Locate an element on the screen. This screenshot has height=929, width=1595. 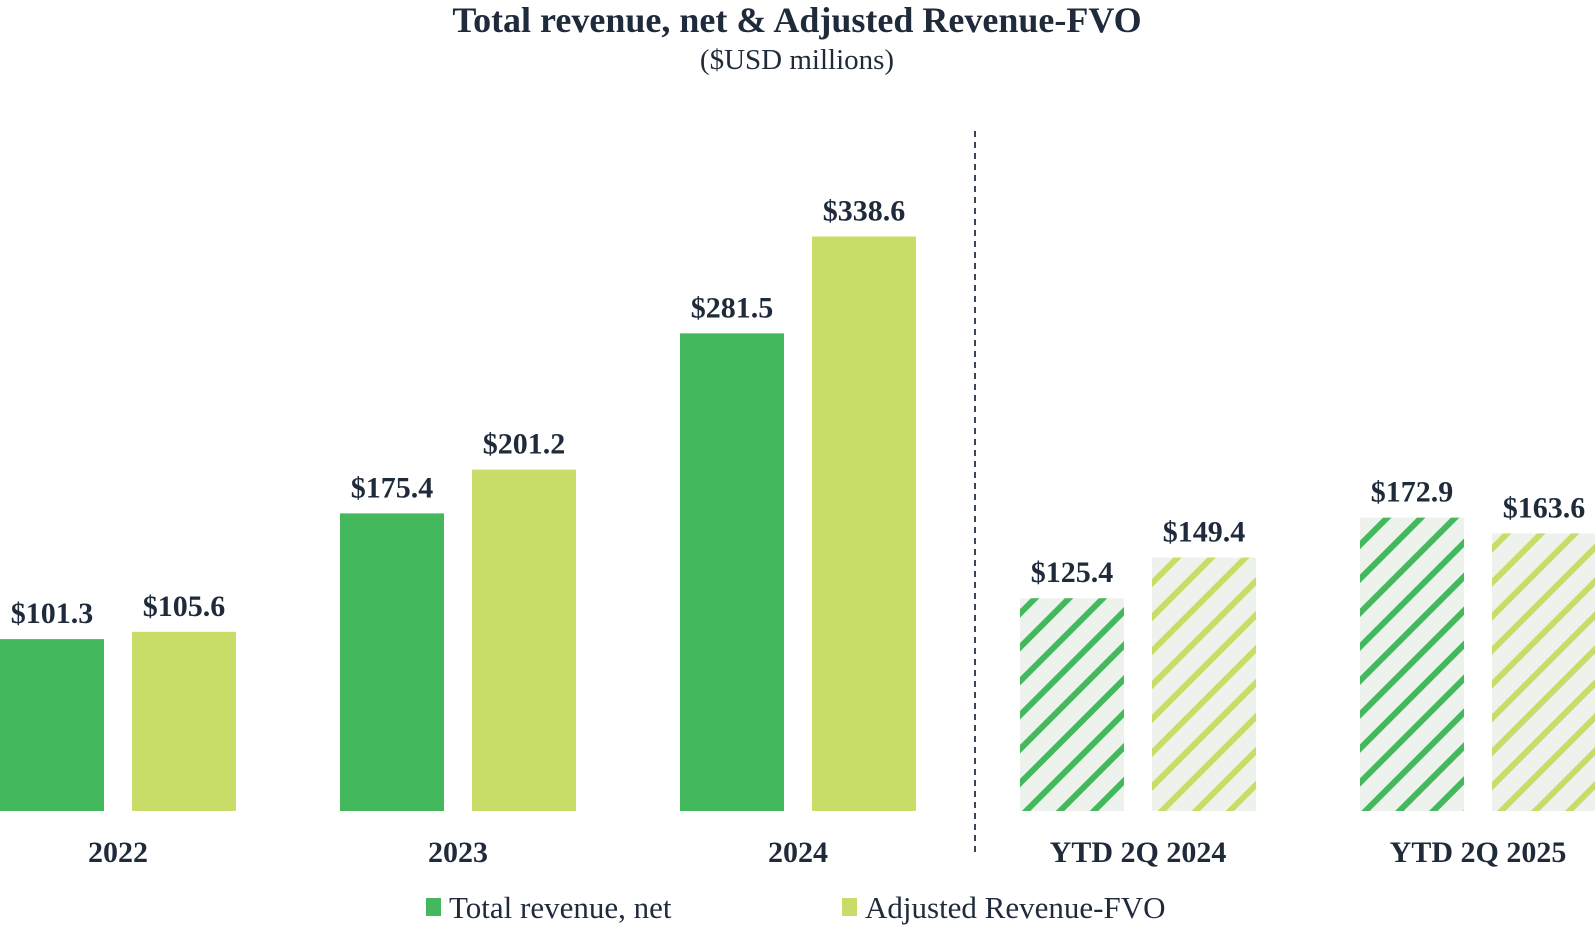
value-label-adjusted-revenue-ytd-2q-2024: $149.4 is located at coordinates (1204, 531).